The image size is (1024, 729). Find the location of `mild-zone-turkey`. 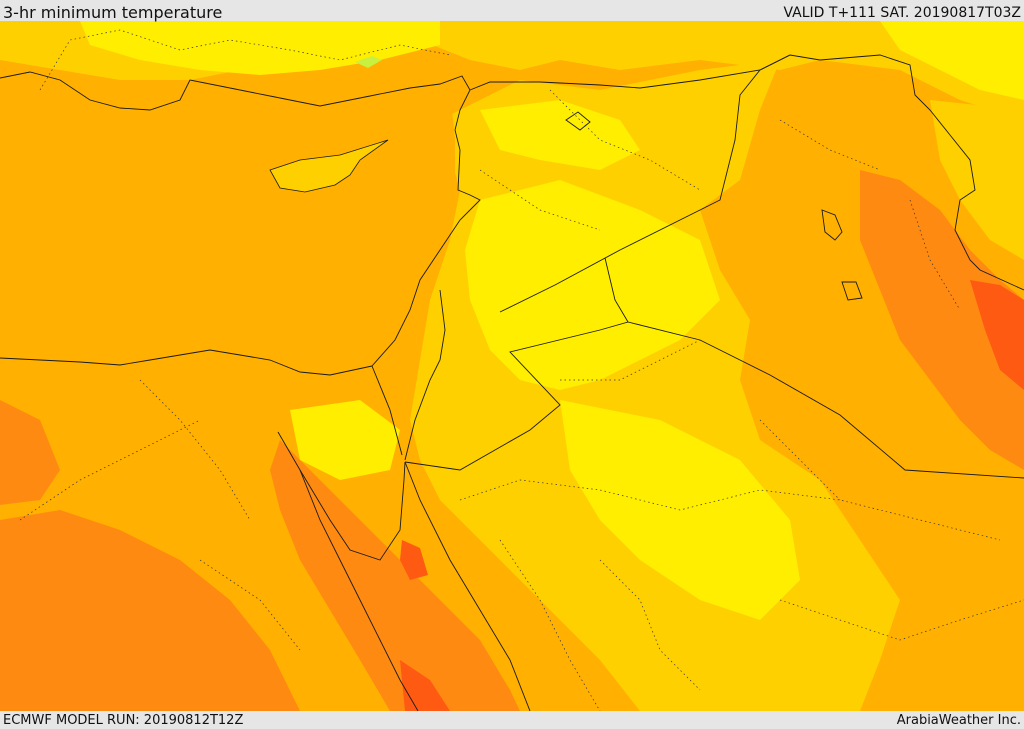

mild-zone-turkey is located at coordinates (260, 48).